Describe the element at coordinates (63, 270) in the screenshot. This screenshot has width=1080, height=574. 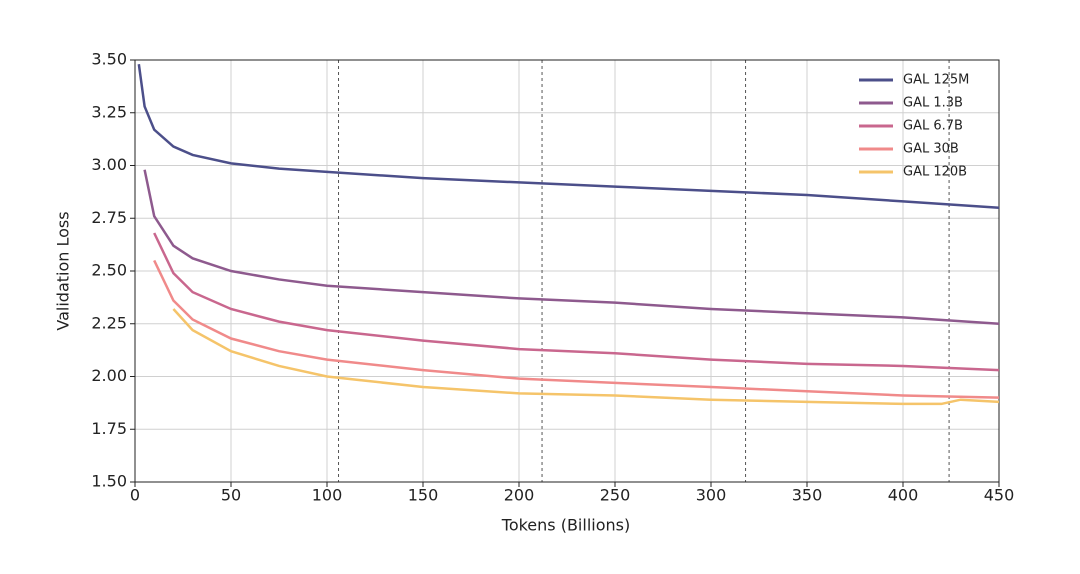
I see `y-axis-label: Validation Loss` at that location.